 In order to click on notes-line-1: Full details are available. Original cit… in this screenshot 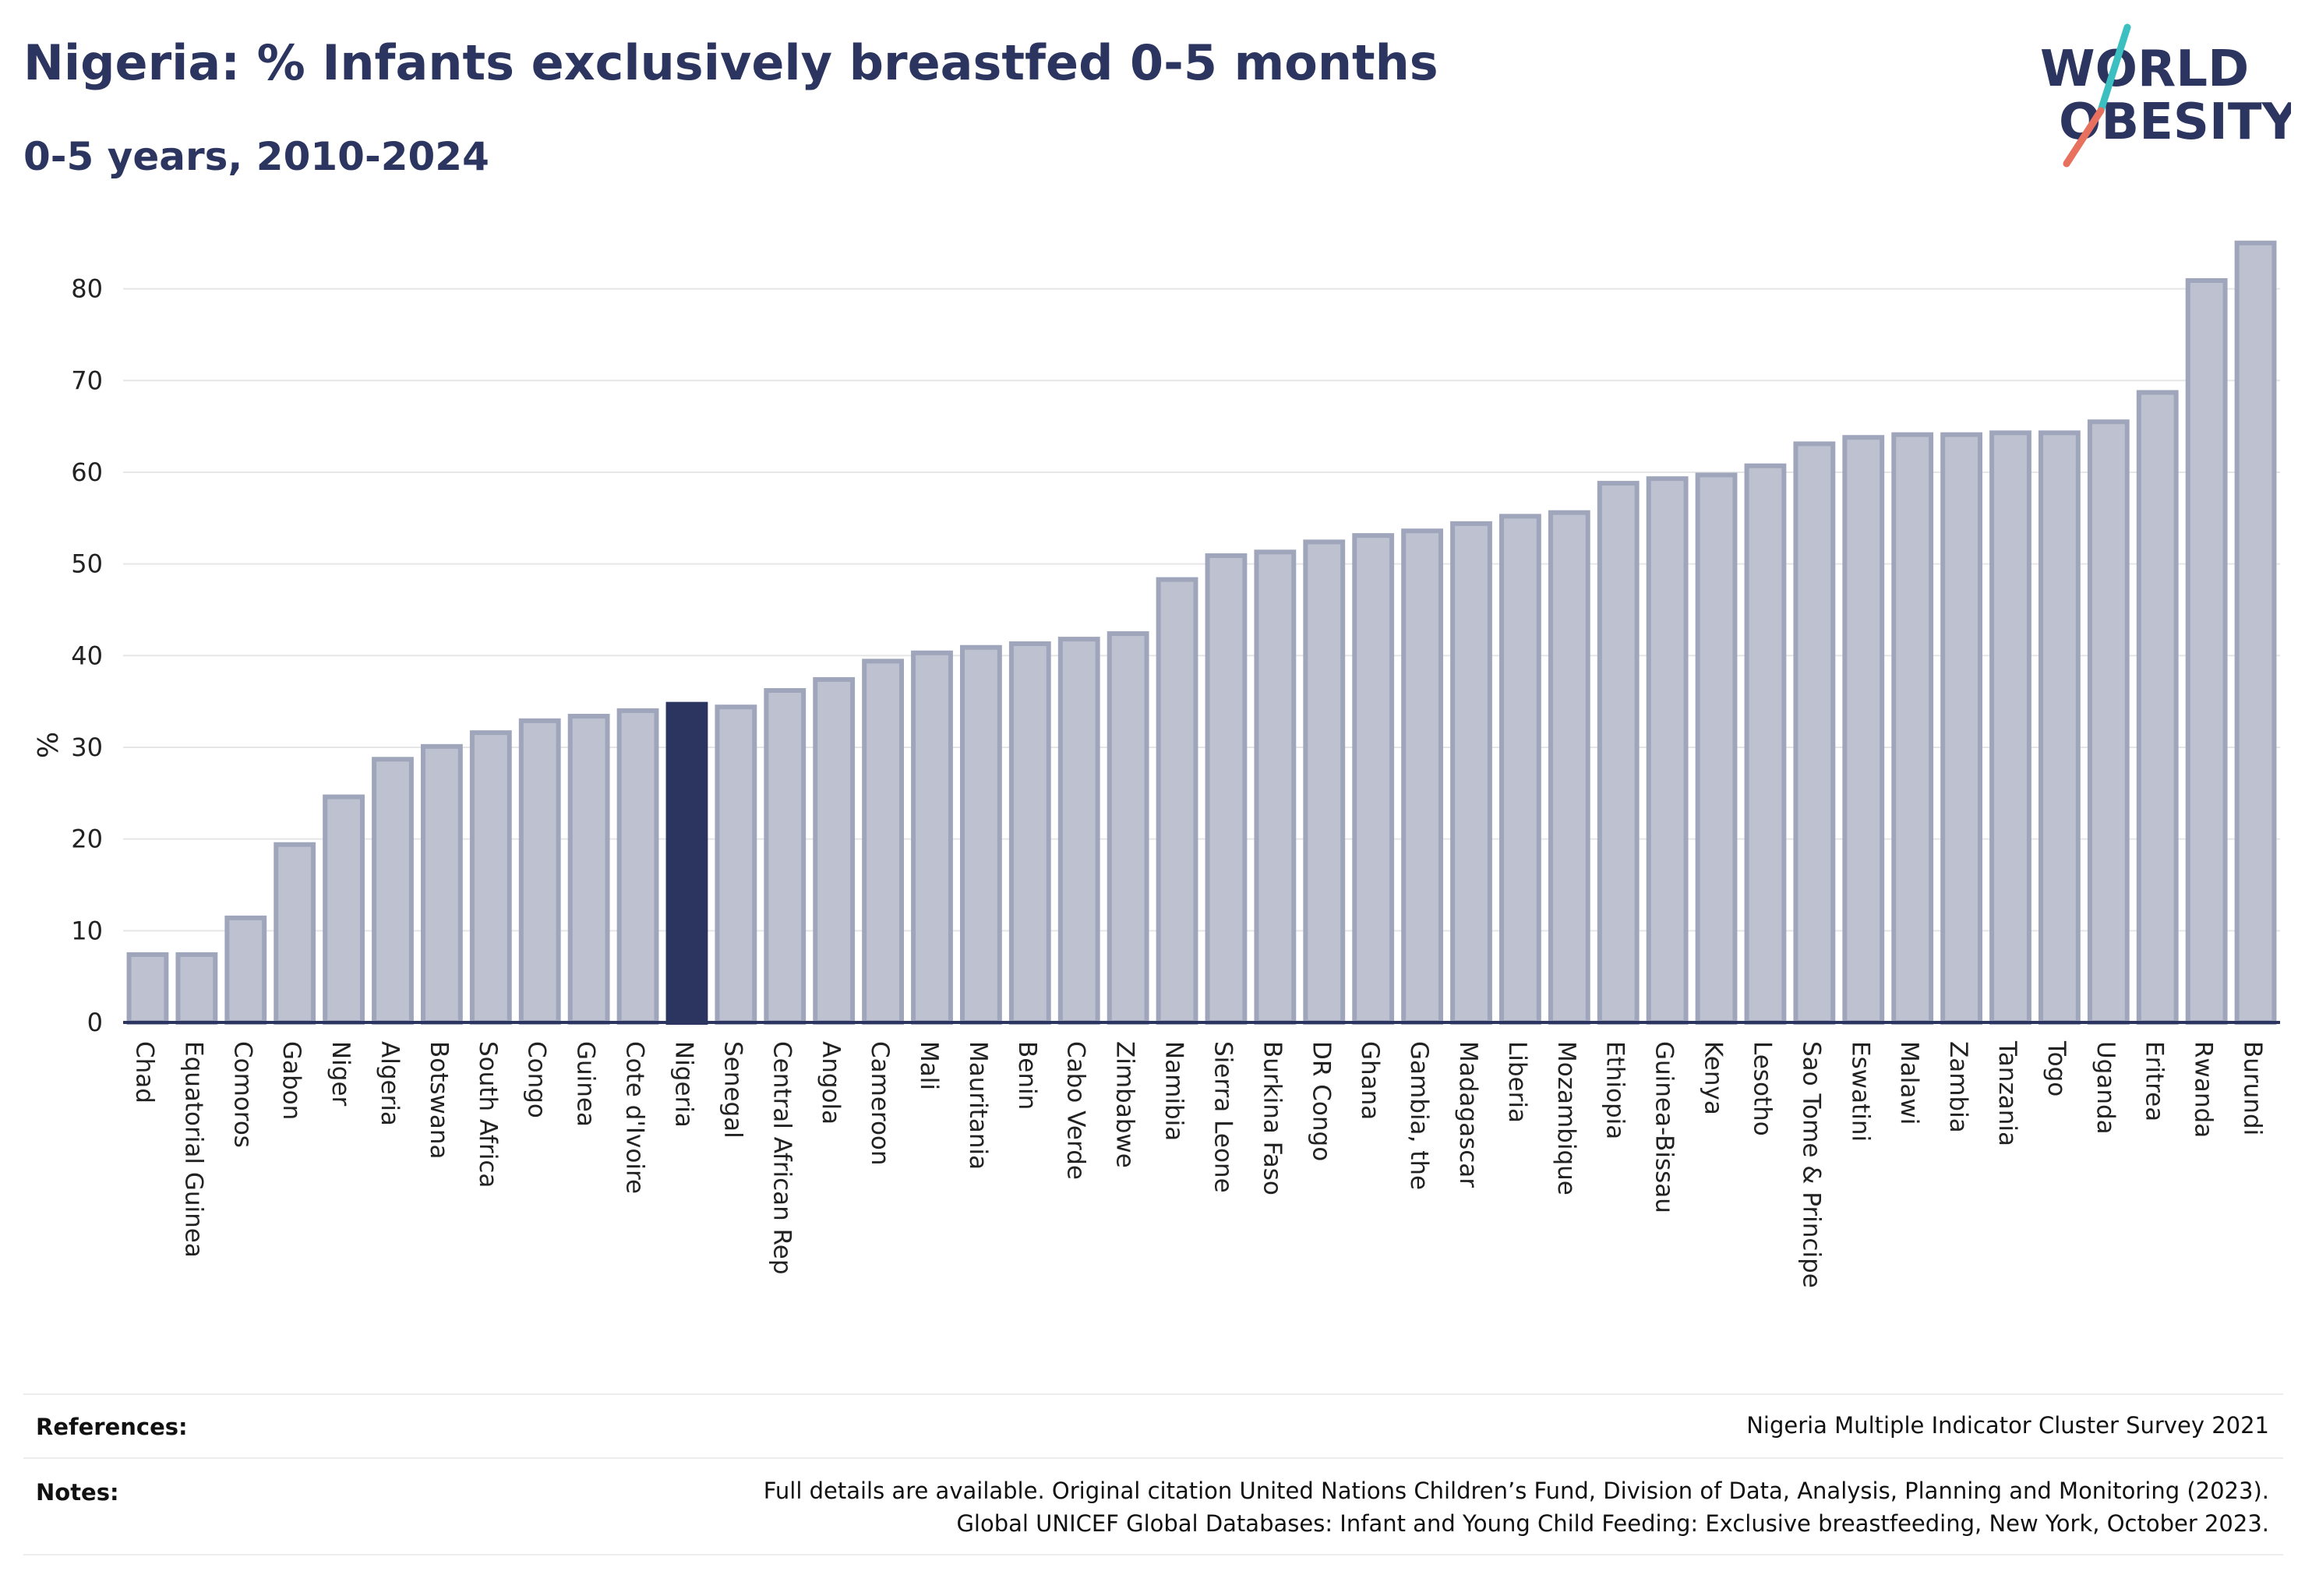, I will do `click(1516, 1491)`.